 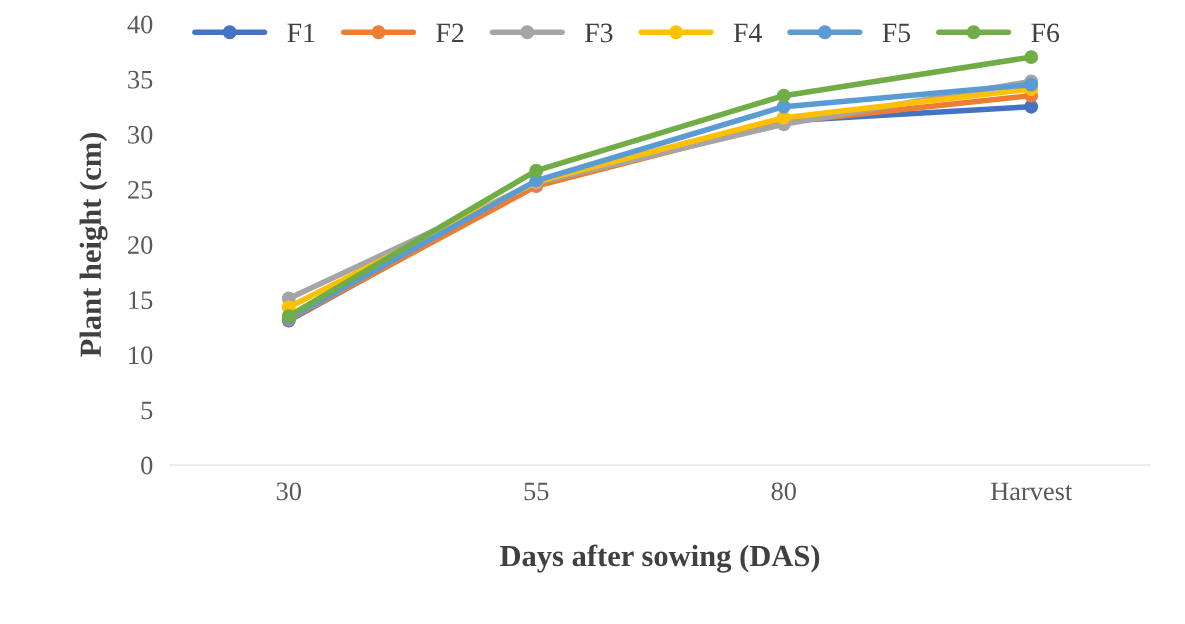 I want to click on y-axis-title: Plant height (cm), so click(x=93, y=244).